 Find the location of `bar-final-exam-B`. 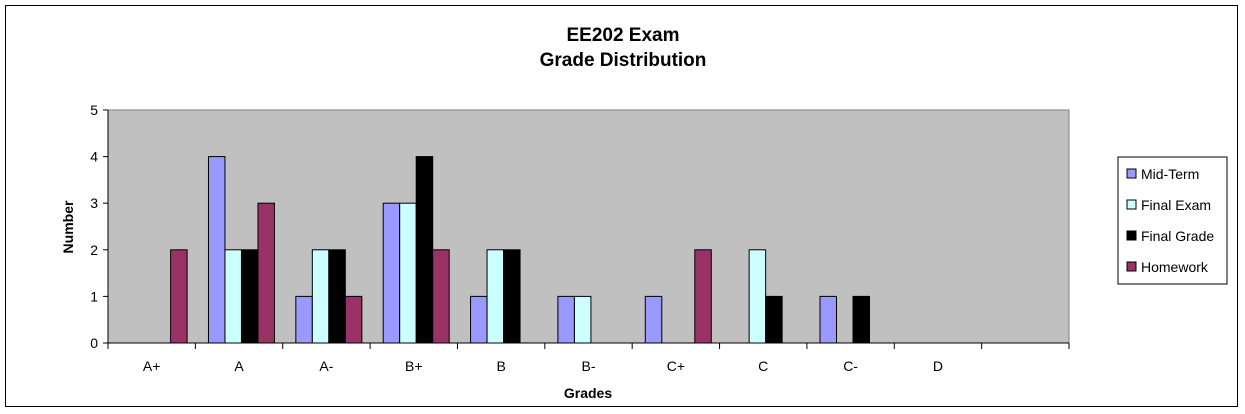

bar-final-exam-B is located at coordinates (495, 296).